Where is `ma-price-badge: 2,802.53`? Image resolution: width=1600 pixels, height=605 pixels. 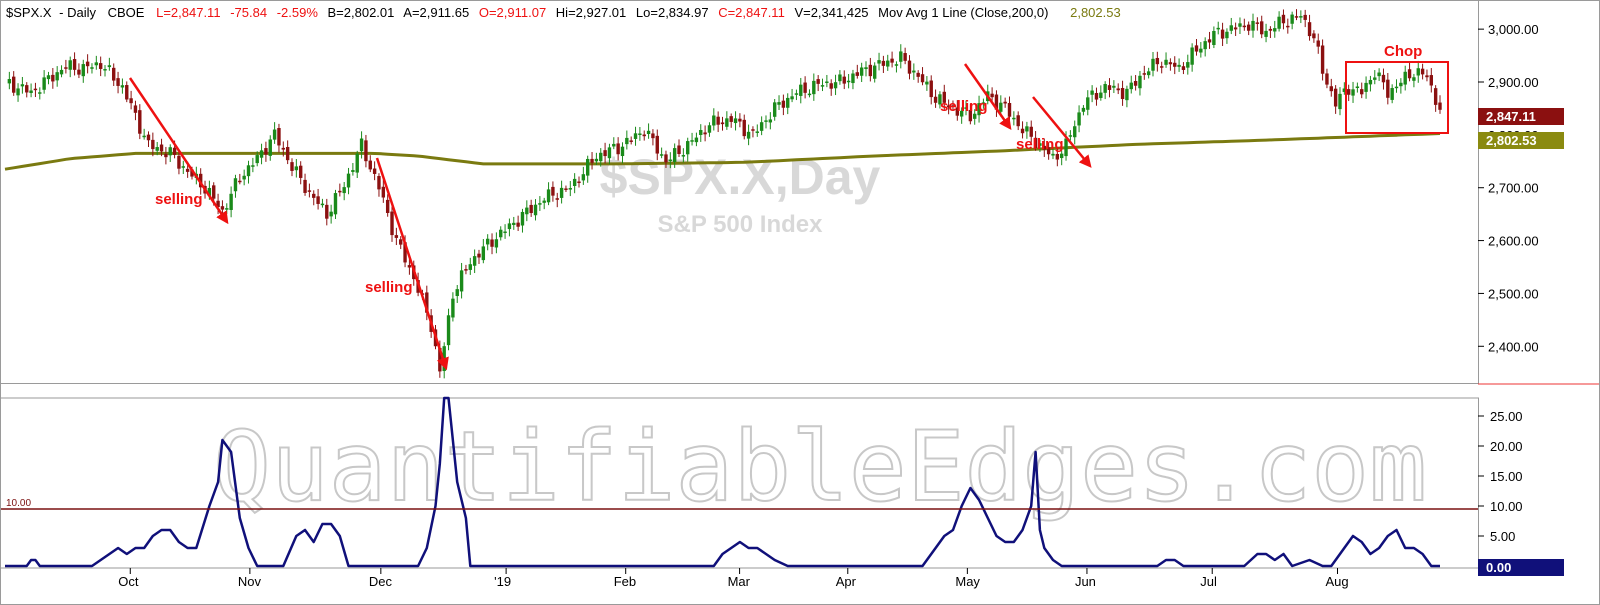 ma-price-badge: 2,802.53 is located at coordinates (1521, 140).